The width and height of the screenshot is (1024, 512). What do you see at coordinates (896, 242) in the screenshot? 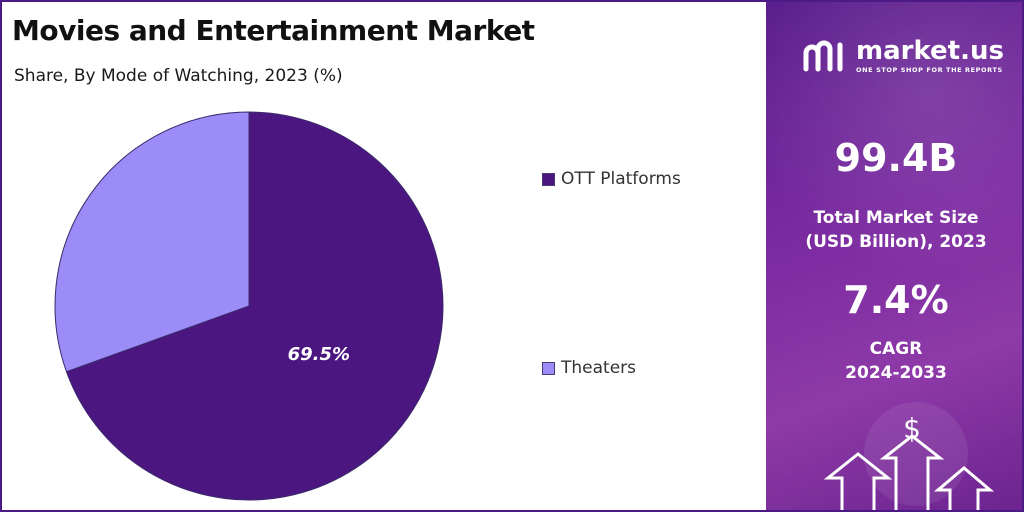
I see `market-size-label-line2: (USD Billion), 2023` at bounding box center [896, 242].